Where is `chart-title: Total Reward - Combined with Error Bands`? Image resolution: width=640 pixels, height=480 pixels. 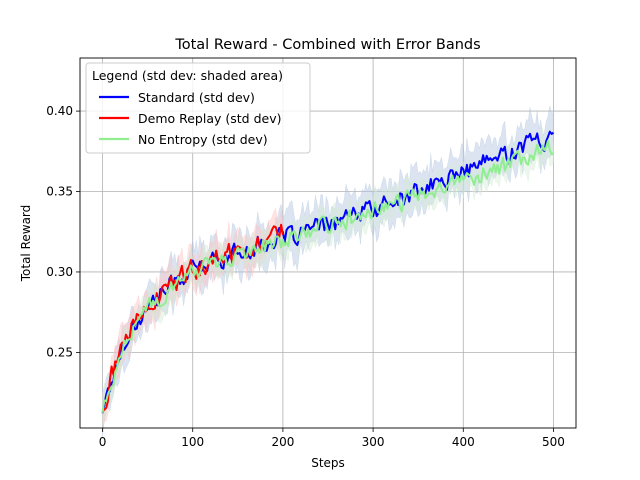 chart-title: Total Reward - Combined with Error Bands is located at coordinates (327, 45).